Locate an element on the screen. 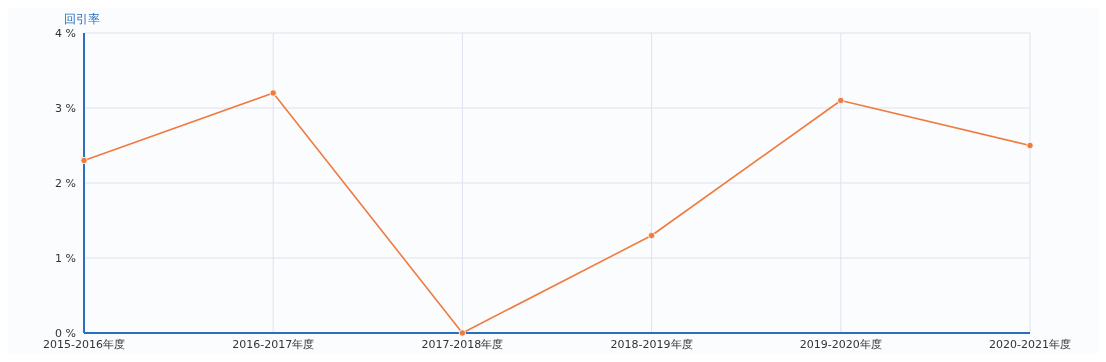  x-tick-label: 2019-2020年度 is located at coordinates (840, 344).